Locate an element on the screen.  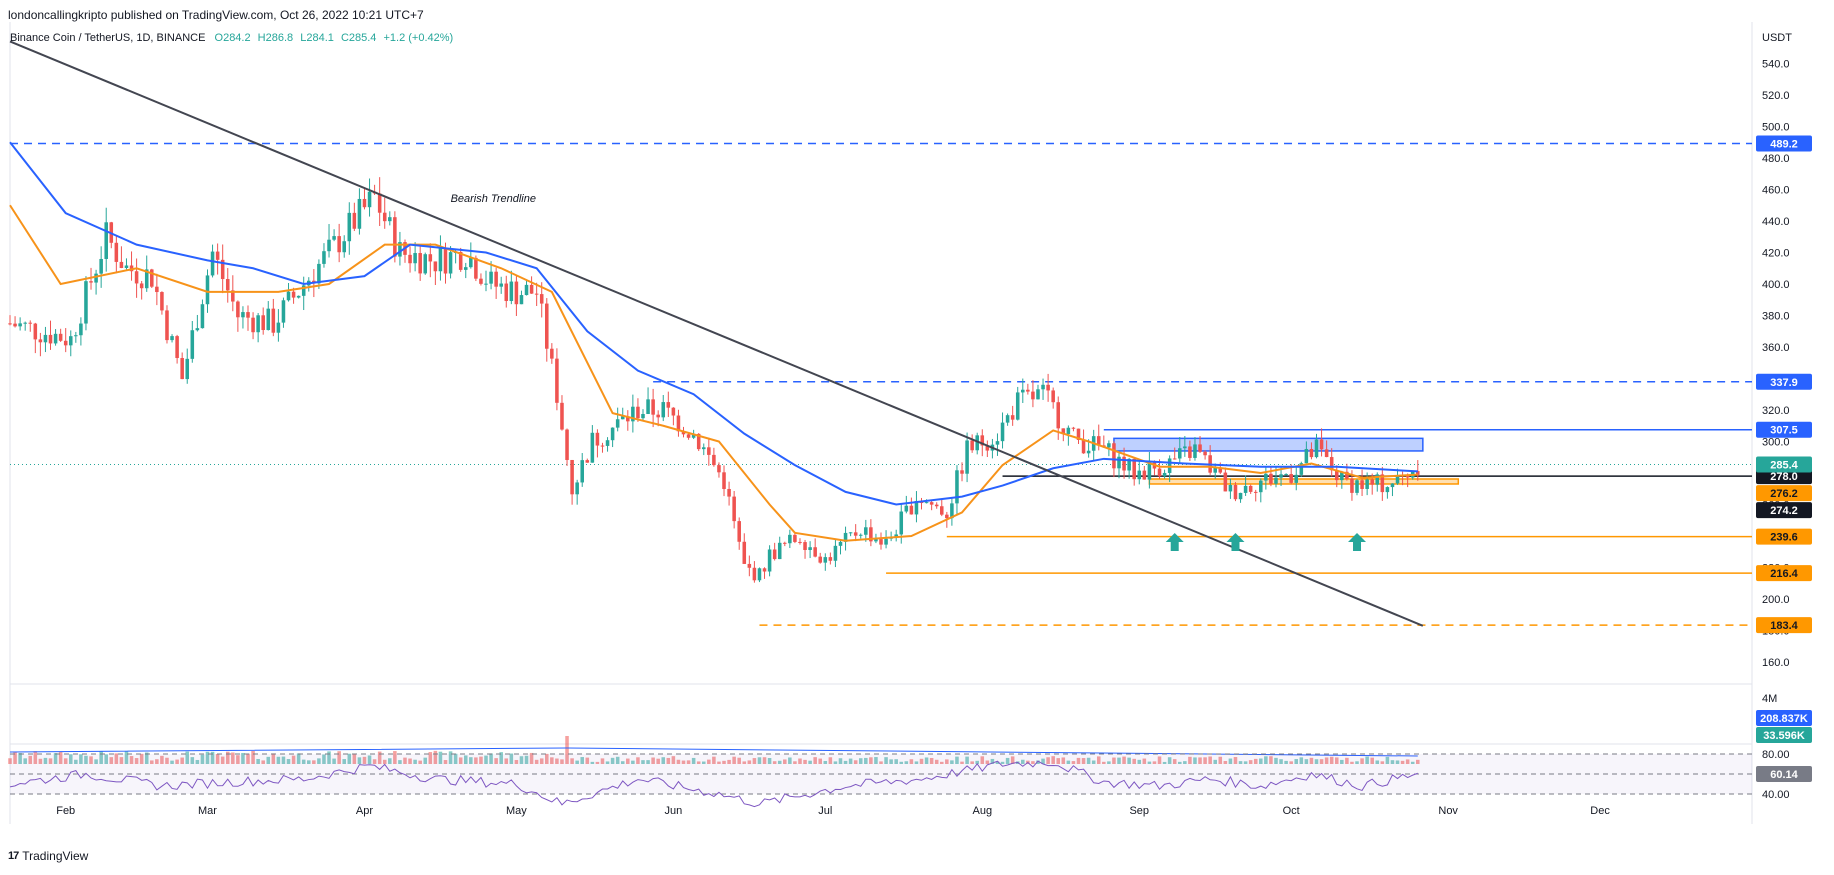
rsi-axis-label: 80.00 is located at coordinates (1776, 755).